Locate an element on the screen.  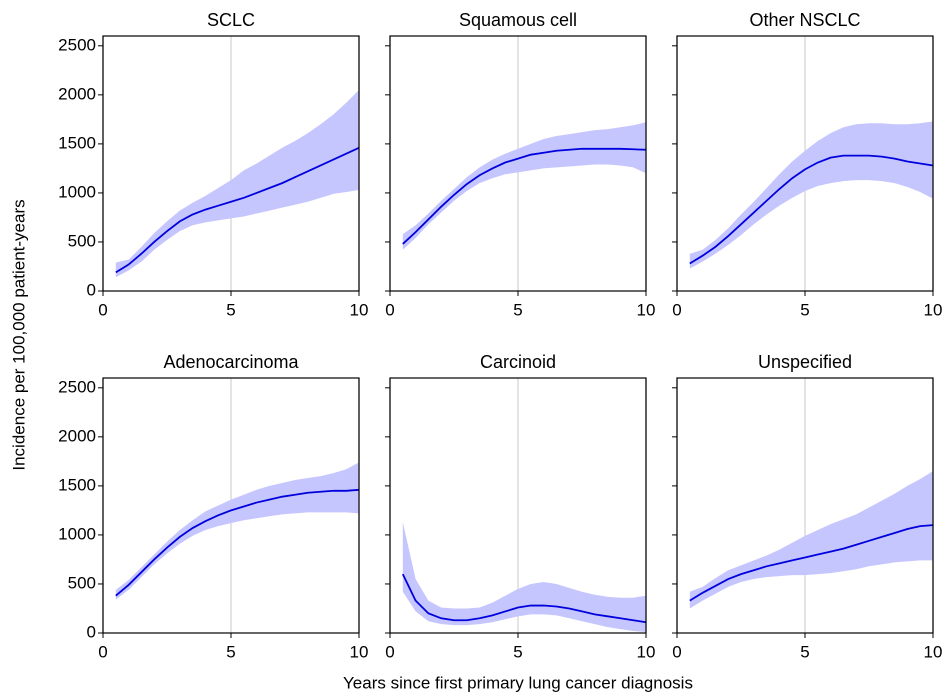
panel-title: Unspecified is located at coordinates (805, 362).